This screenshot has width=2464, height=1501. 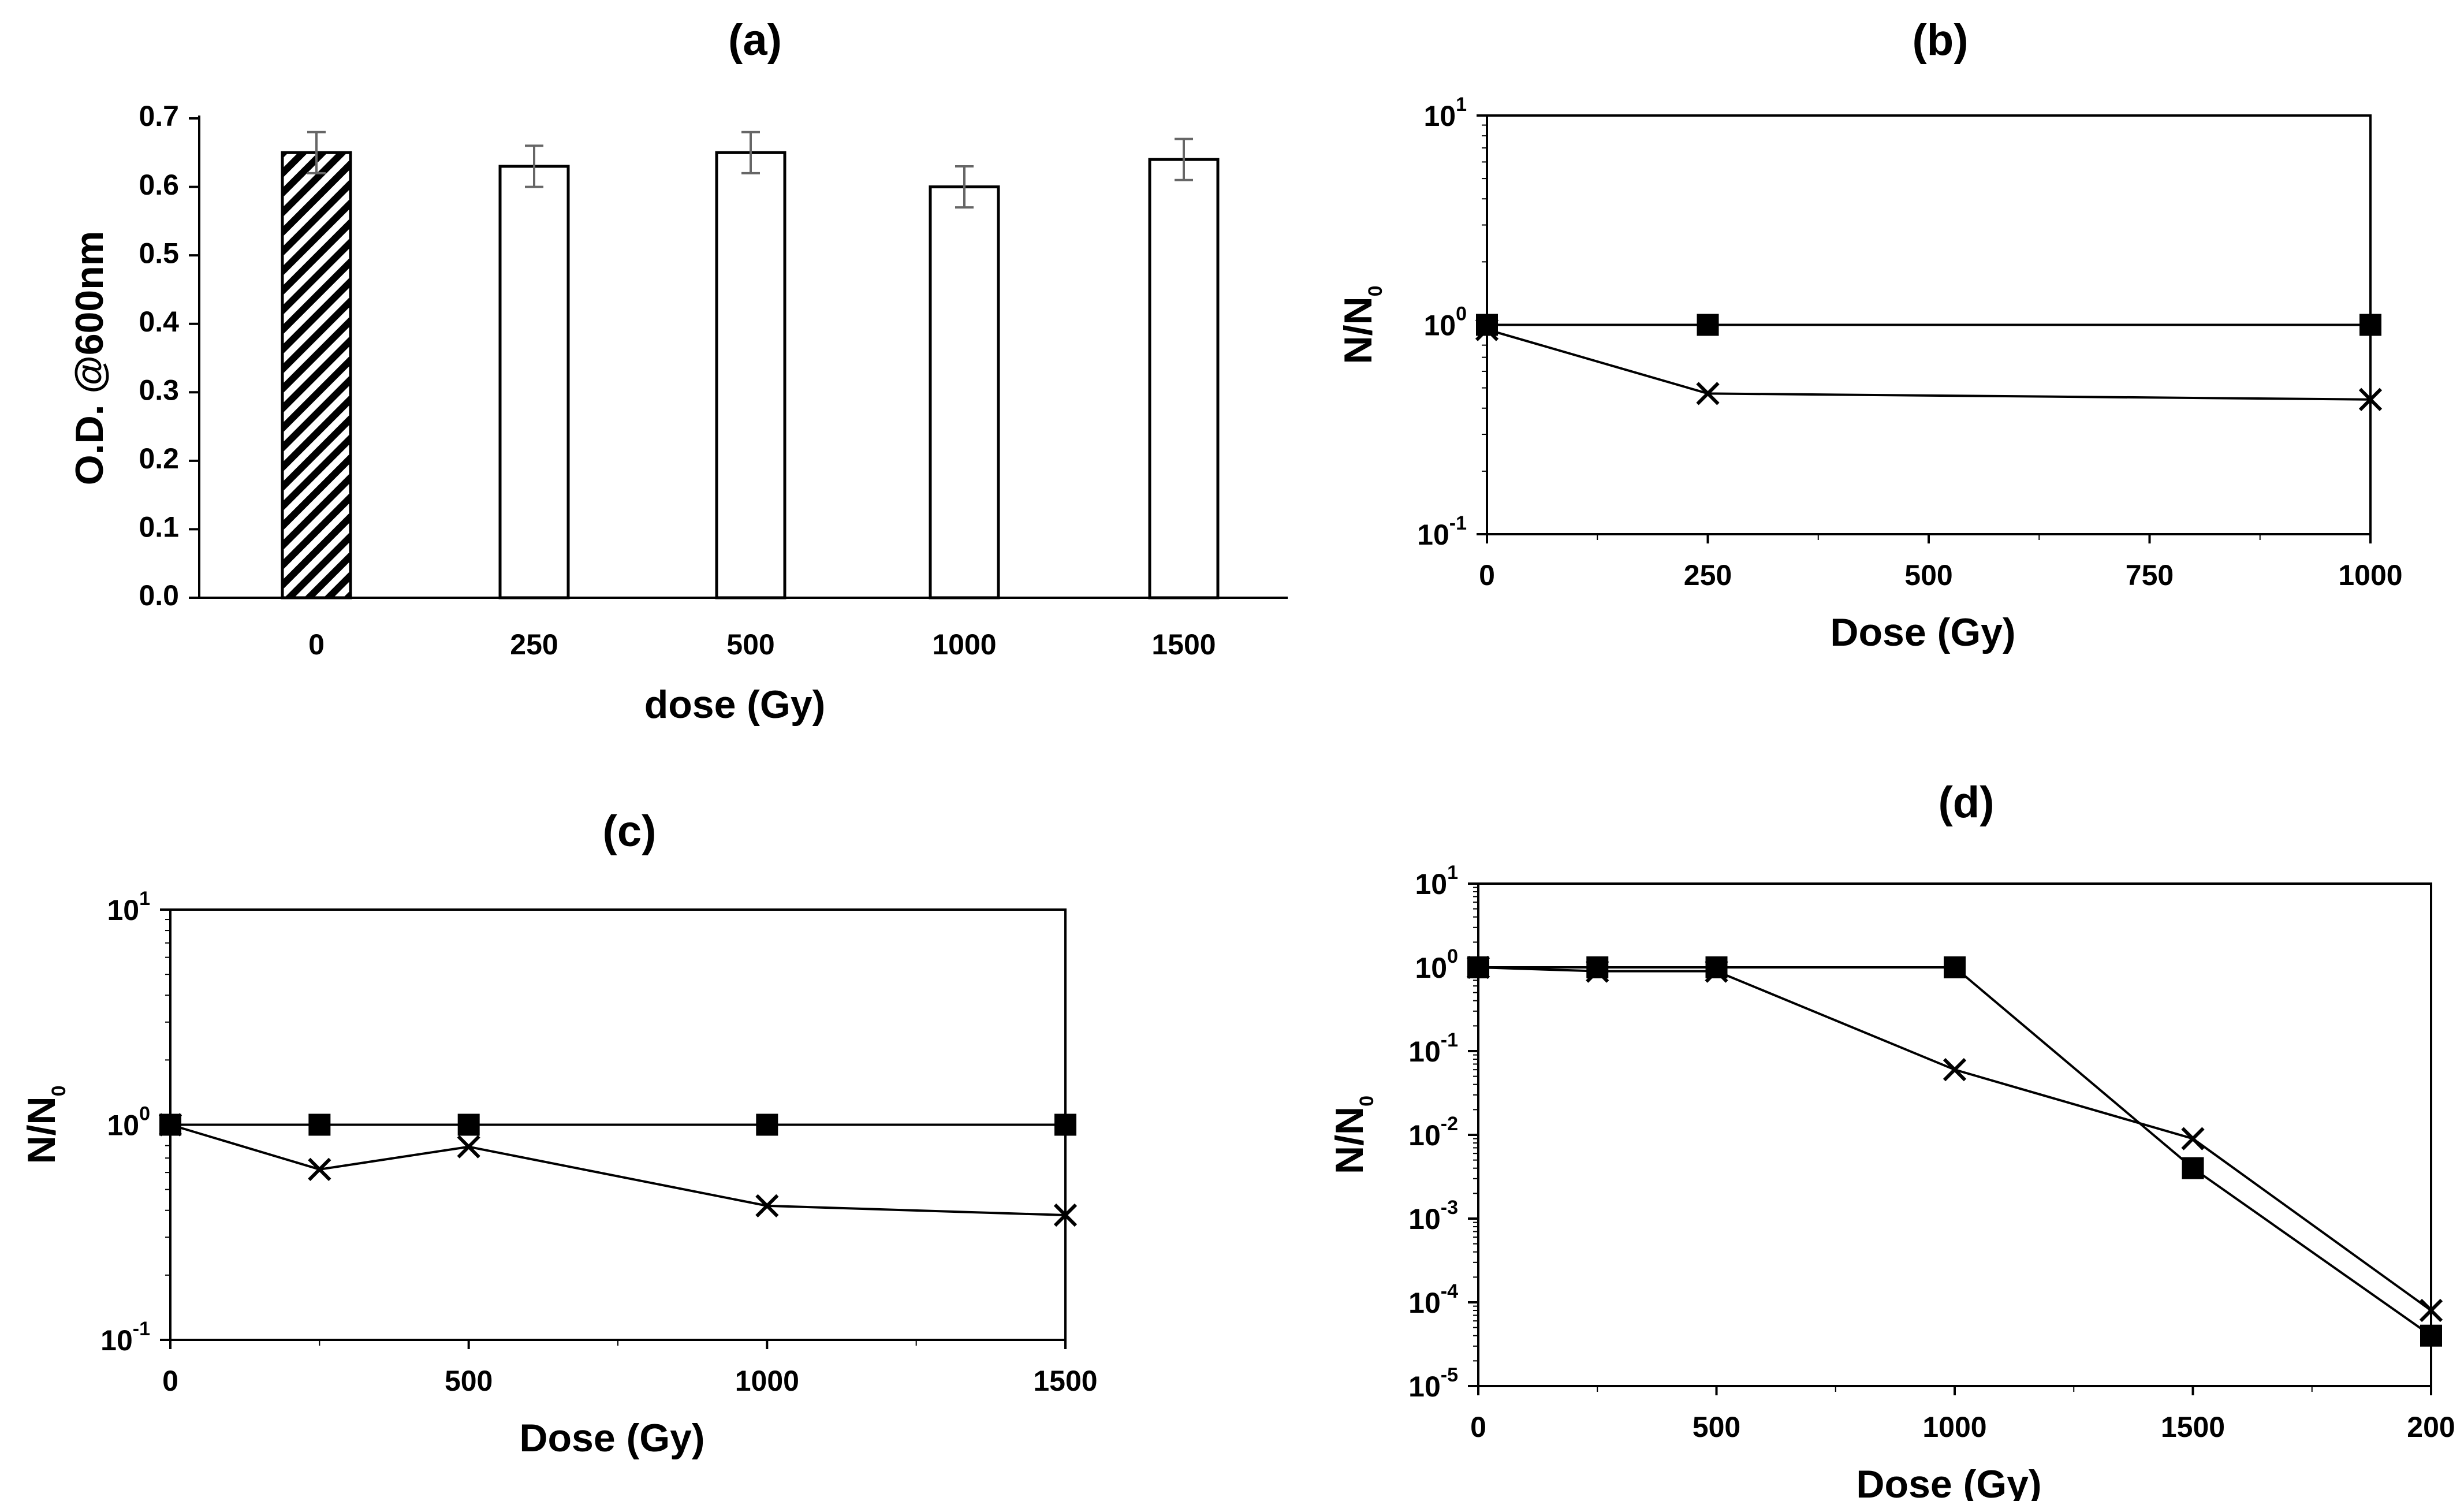 I want to click on panel-d-ytick-label: 10⁰, so click(x=1436, y=964).